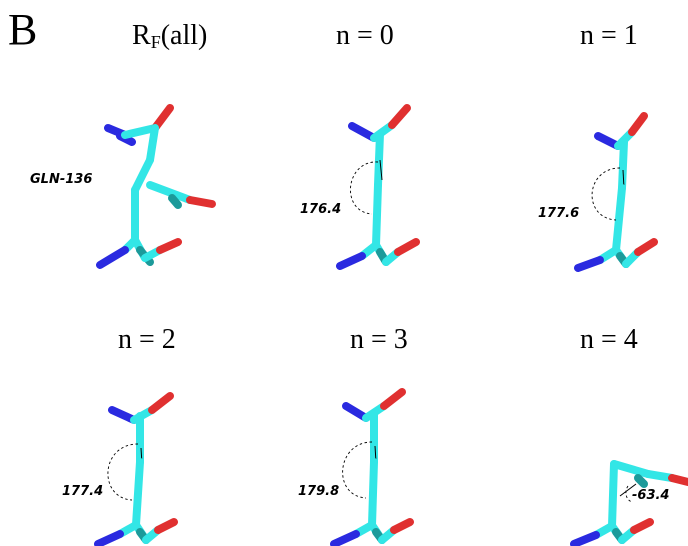 The width and height of the screenshot is (688, 546). I want to click on angle-label-n2: 177.4, so click(83, 491).